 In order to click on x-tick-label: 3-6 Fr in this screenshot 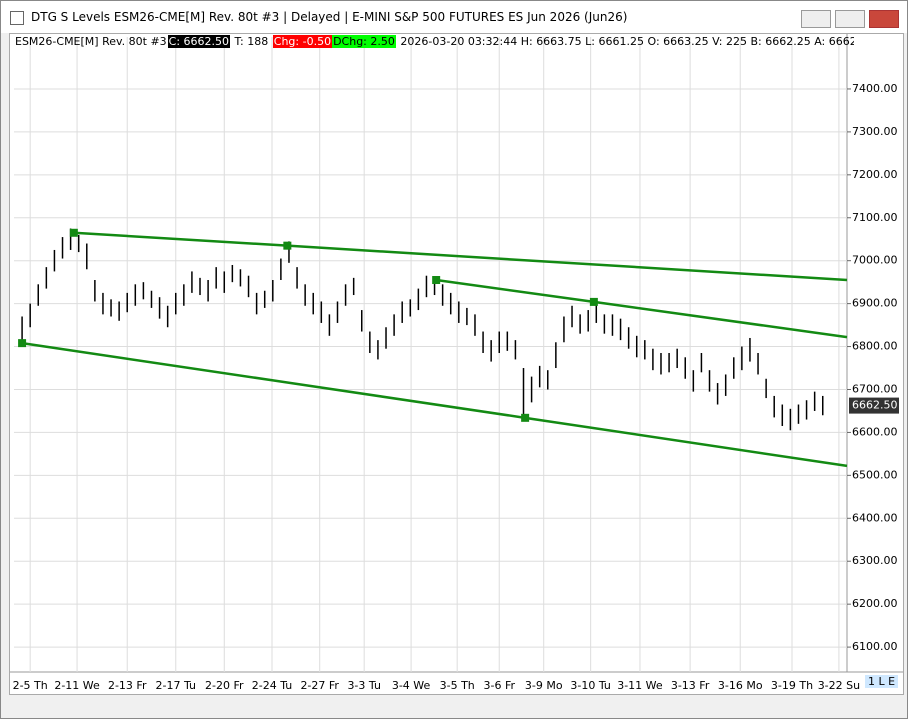, I will do `click(499, 685)`.